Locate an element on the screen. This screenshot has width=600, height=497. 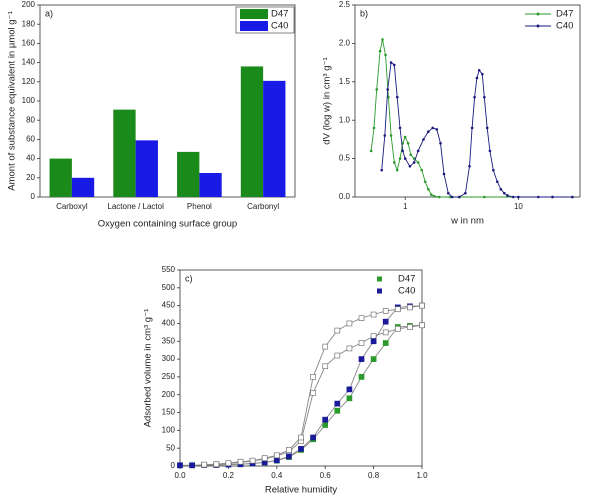
y-tick-label: 120 is located at coordinates (29, 81).